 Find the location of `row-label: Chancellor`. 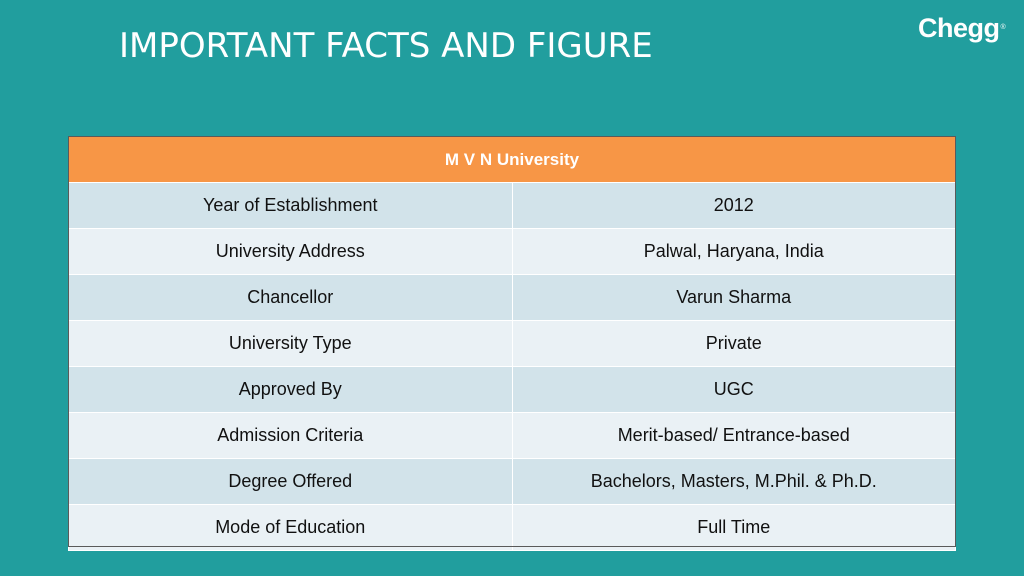

row-label: Chancellor is located at coordinates (290, 297).